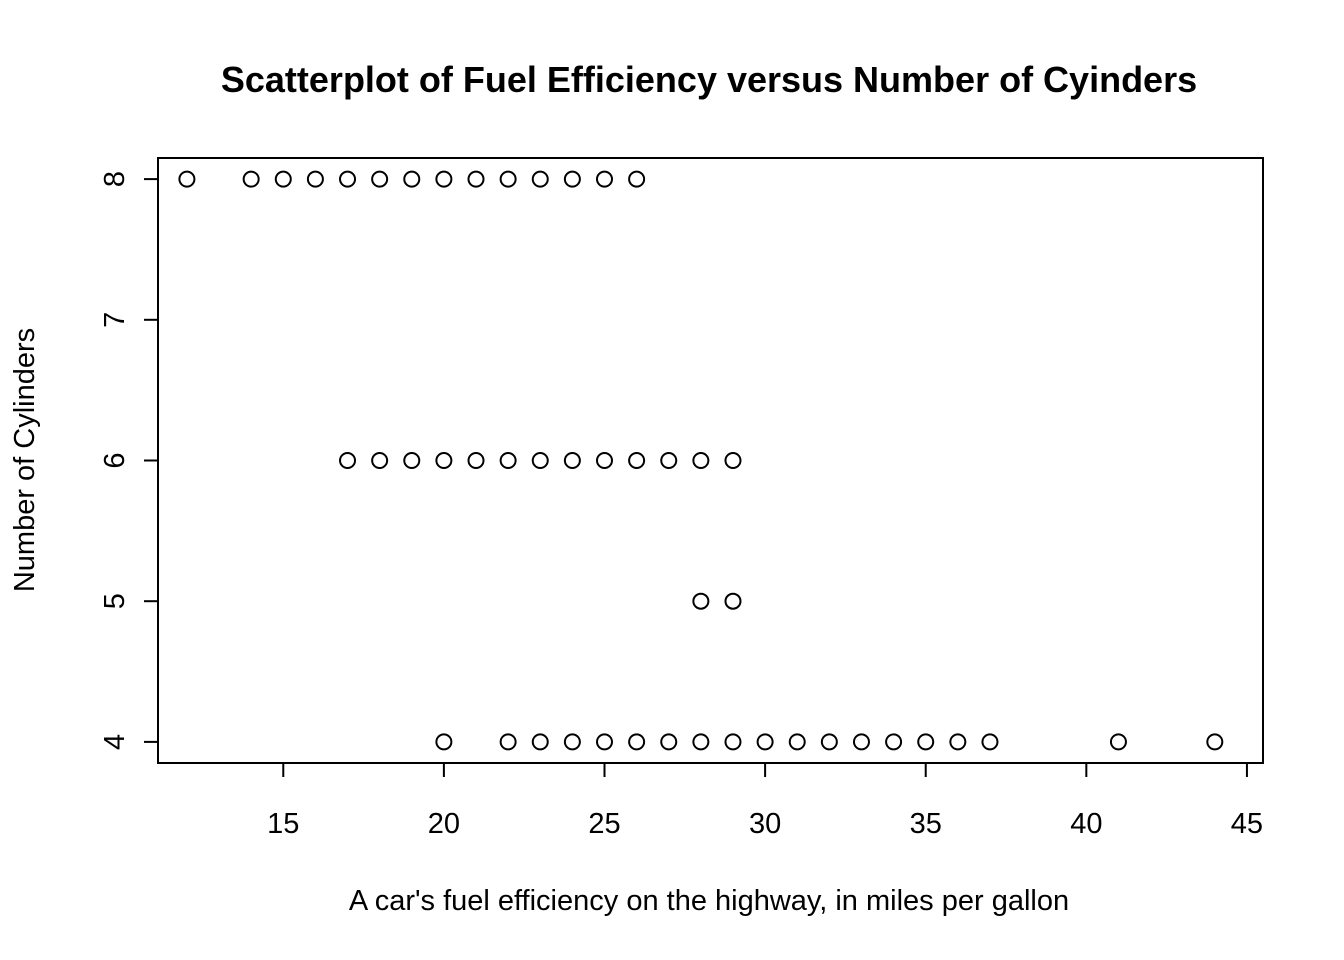  Describe the element at coordinates (1086, 824) in the screenshot. I see `x-tick-label: 40` at that location.